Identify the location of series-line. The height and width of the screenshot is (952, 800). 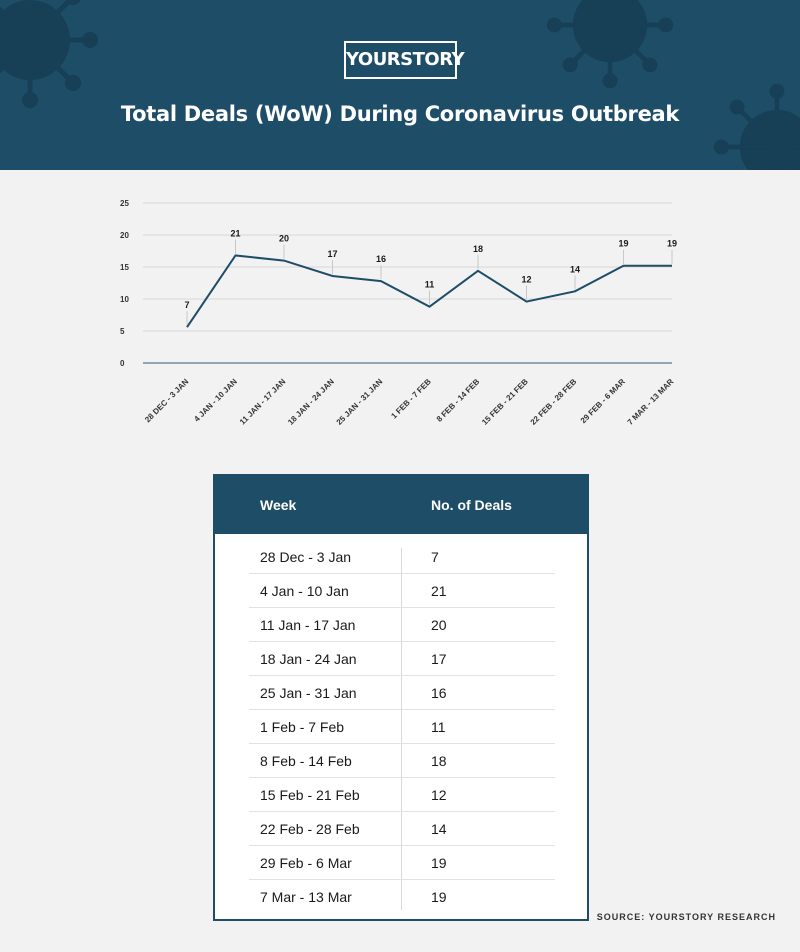
(429, 291).